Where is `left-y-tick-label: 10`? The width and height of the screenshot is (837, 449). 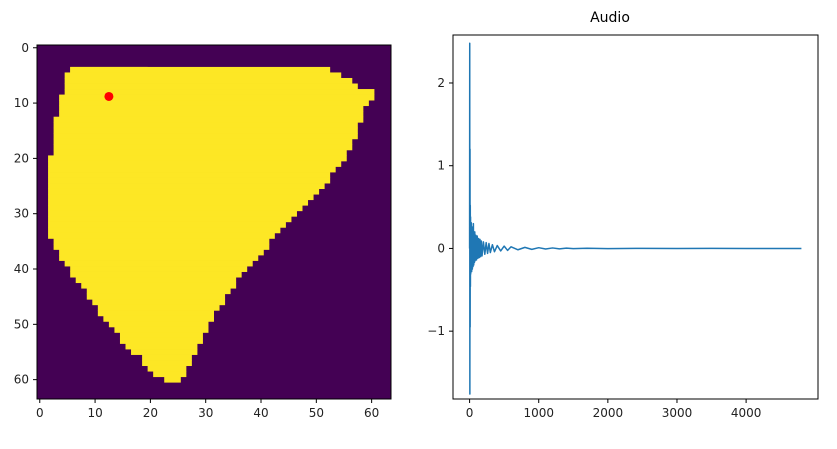 left-y-tick-label: 10 is located at coordinates (21, 103).